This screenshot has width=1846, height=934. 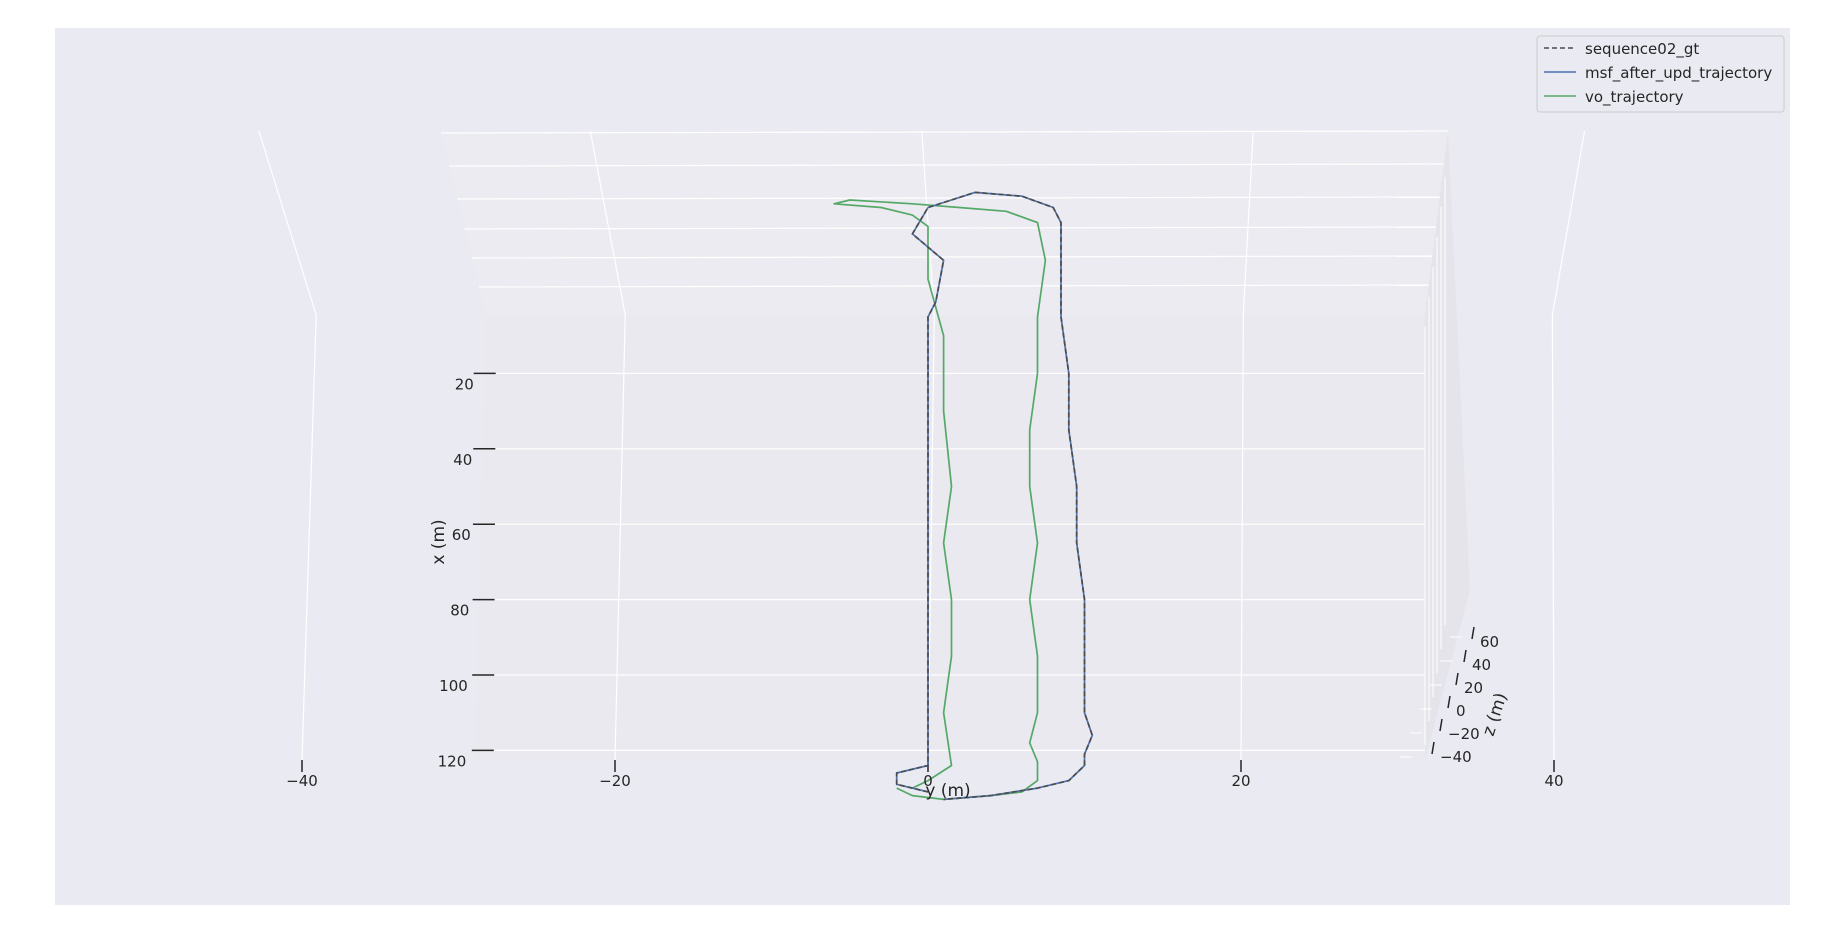 I want to click on z-tick-label: 40, so click(x=1481, y=665).